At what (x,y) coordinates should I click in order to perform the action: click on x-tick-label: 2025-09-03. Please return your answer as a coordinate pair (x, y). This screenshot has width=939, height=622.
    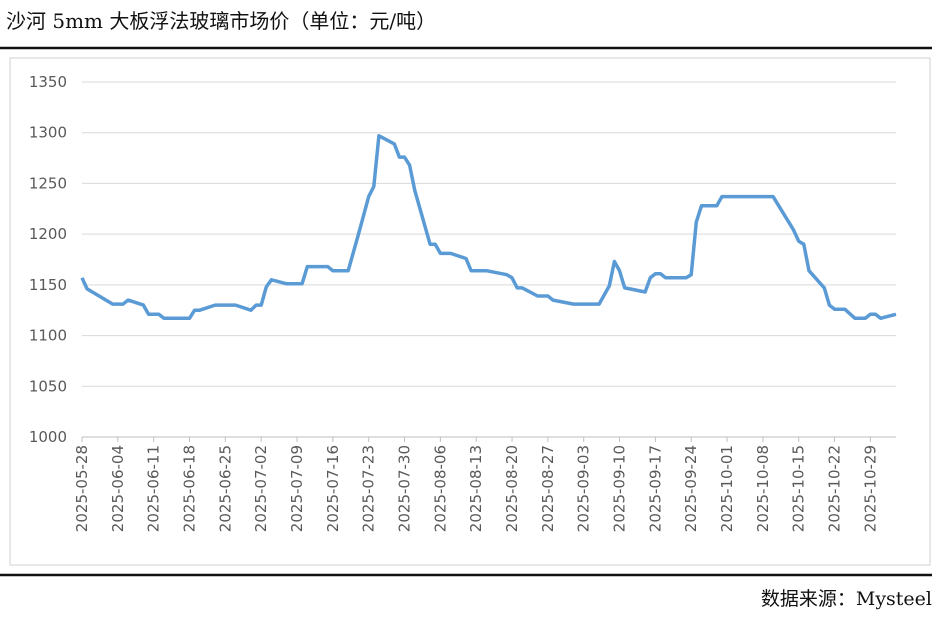
    Looking at the image, I should click on (584, 488).